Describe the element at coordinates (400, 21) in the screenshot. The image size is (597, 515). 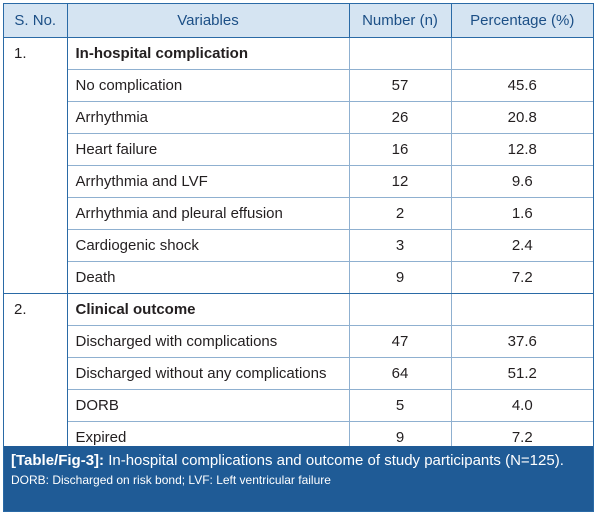
I see `header-number: Number (n)` at that location.